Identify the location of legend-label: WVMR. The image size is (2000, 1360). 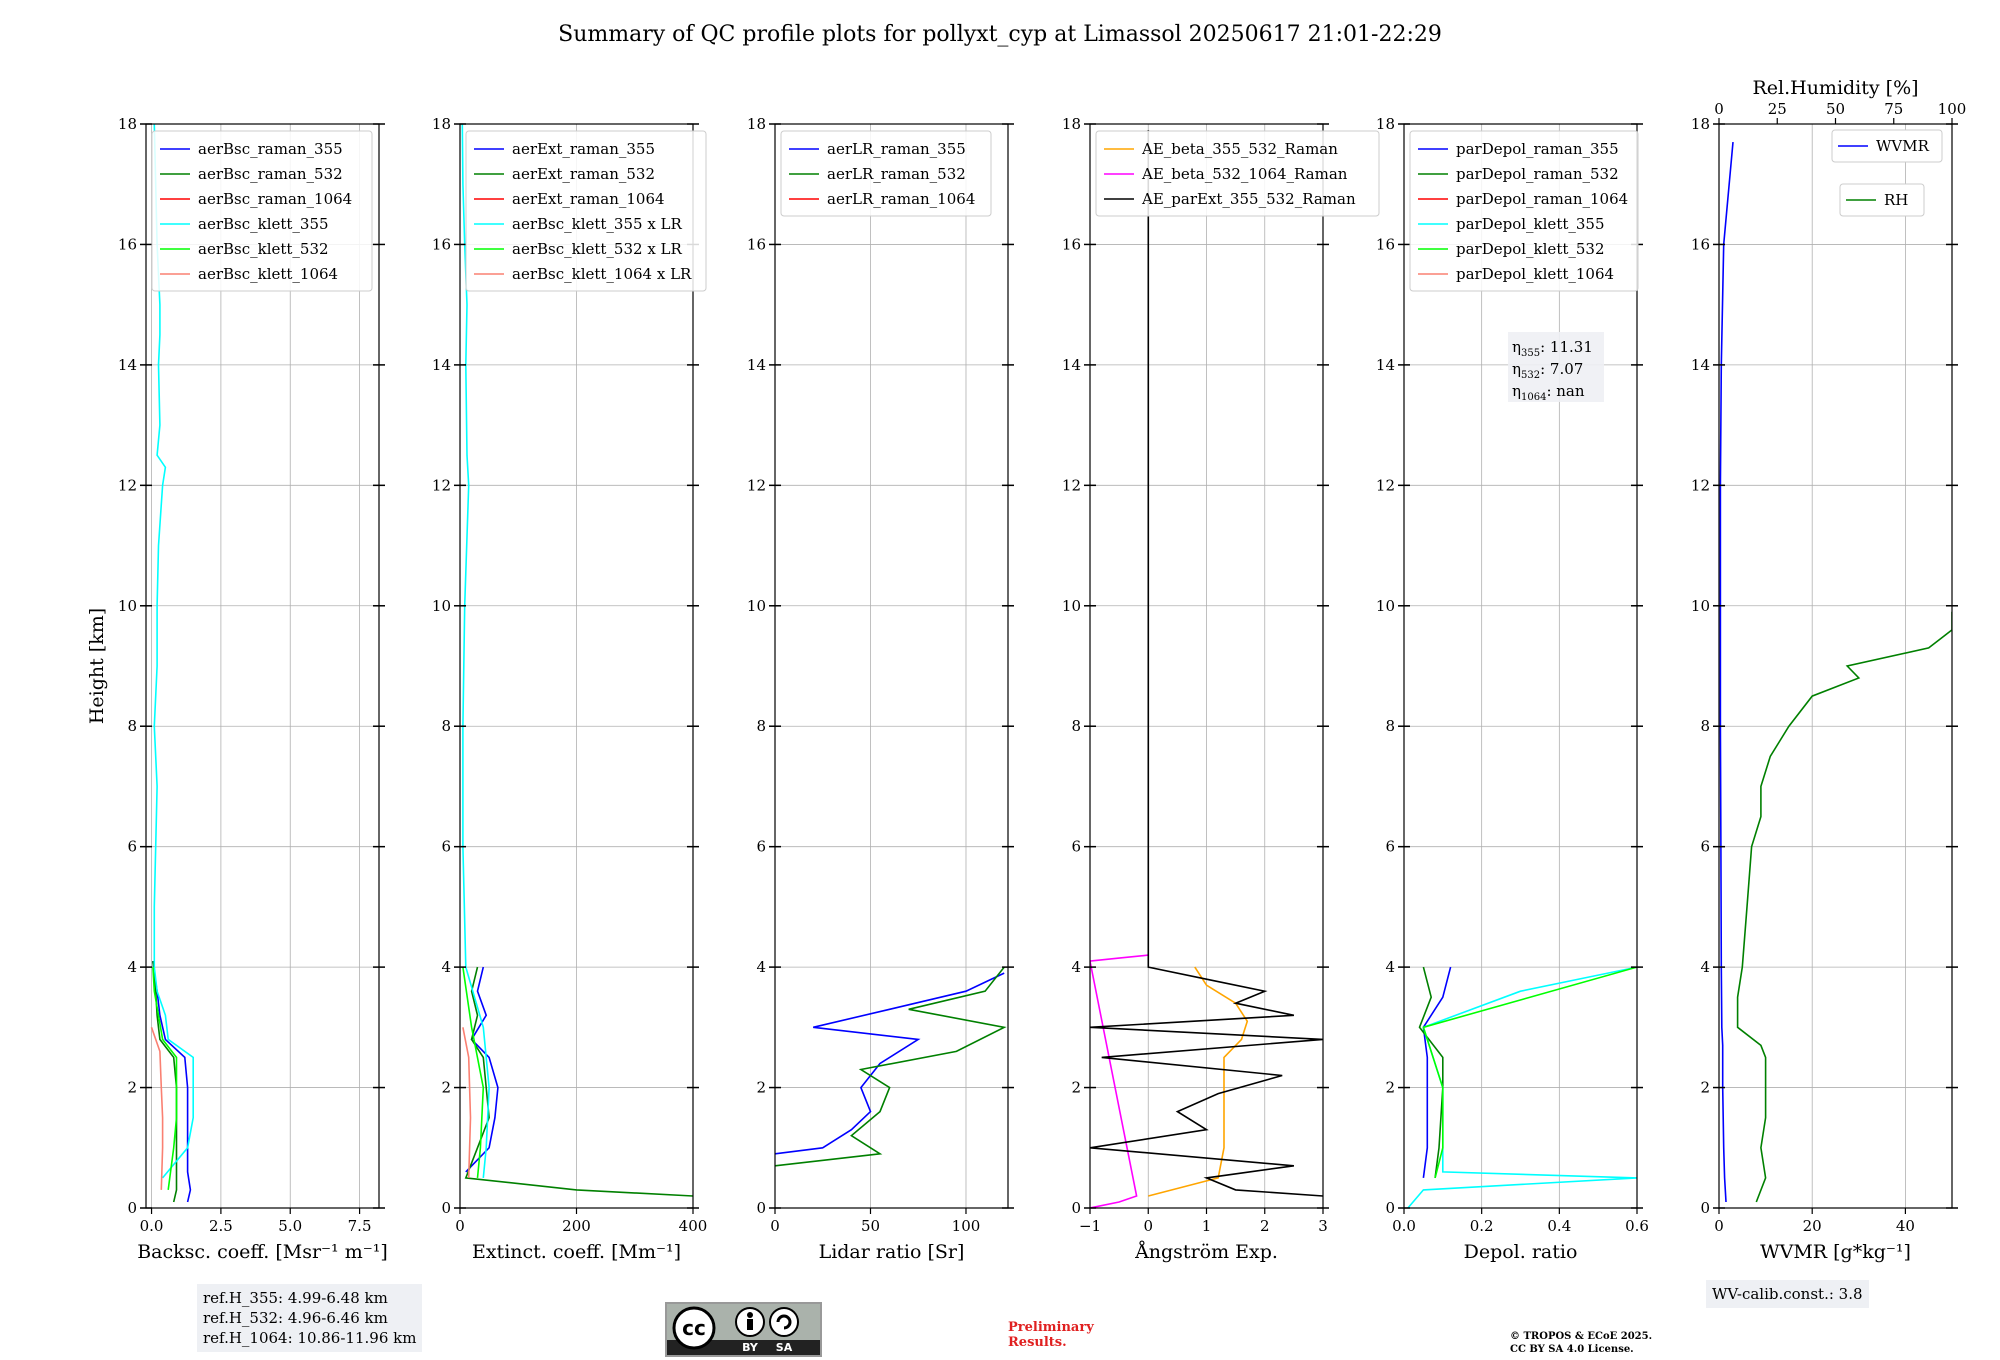
(1903, 146).